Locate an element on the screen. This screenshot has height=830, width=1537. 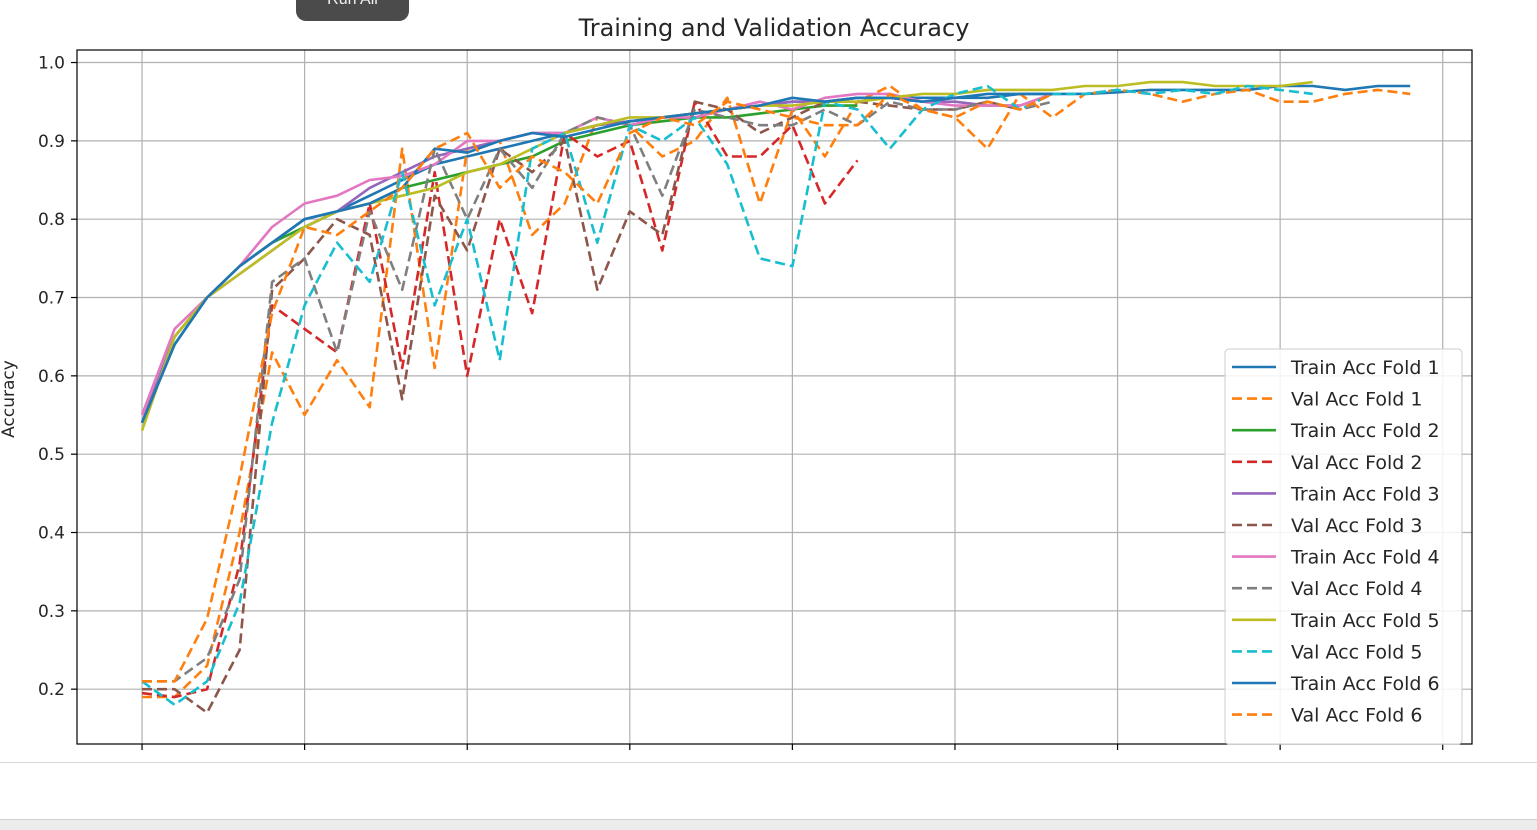
y-tick-label: 0.9 is located at coordinates (51, 142).